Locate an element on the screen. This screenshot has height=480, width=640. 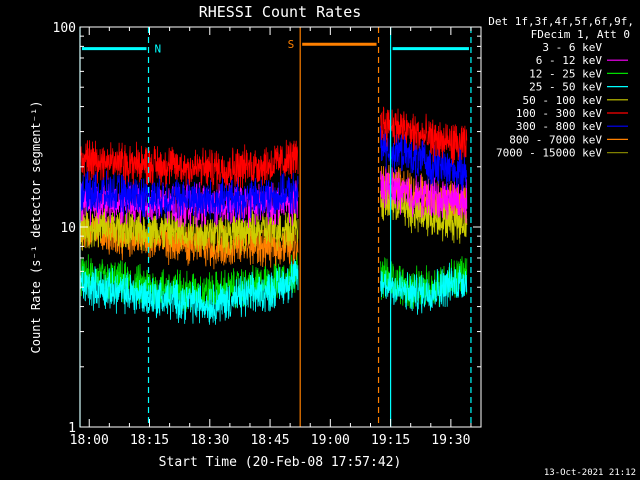
x-tick-label-6: 19:15 is located at coordinates (390, 440).